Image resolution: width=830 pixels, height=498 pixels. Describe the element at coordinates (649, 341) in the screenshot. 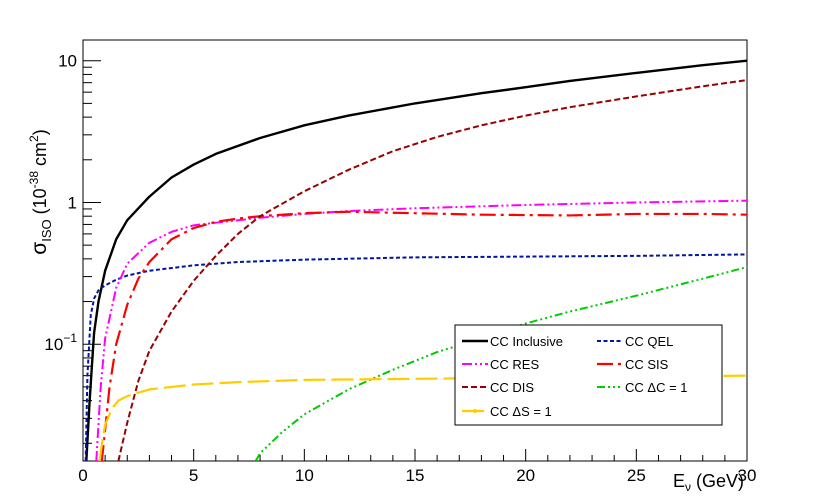

I see `legend-label-1: CC QEL` at that location.